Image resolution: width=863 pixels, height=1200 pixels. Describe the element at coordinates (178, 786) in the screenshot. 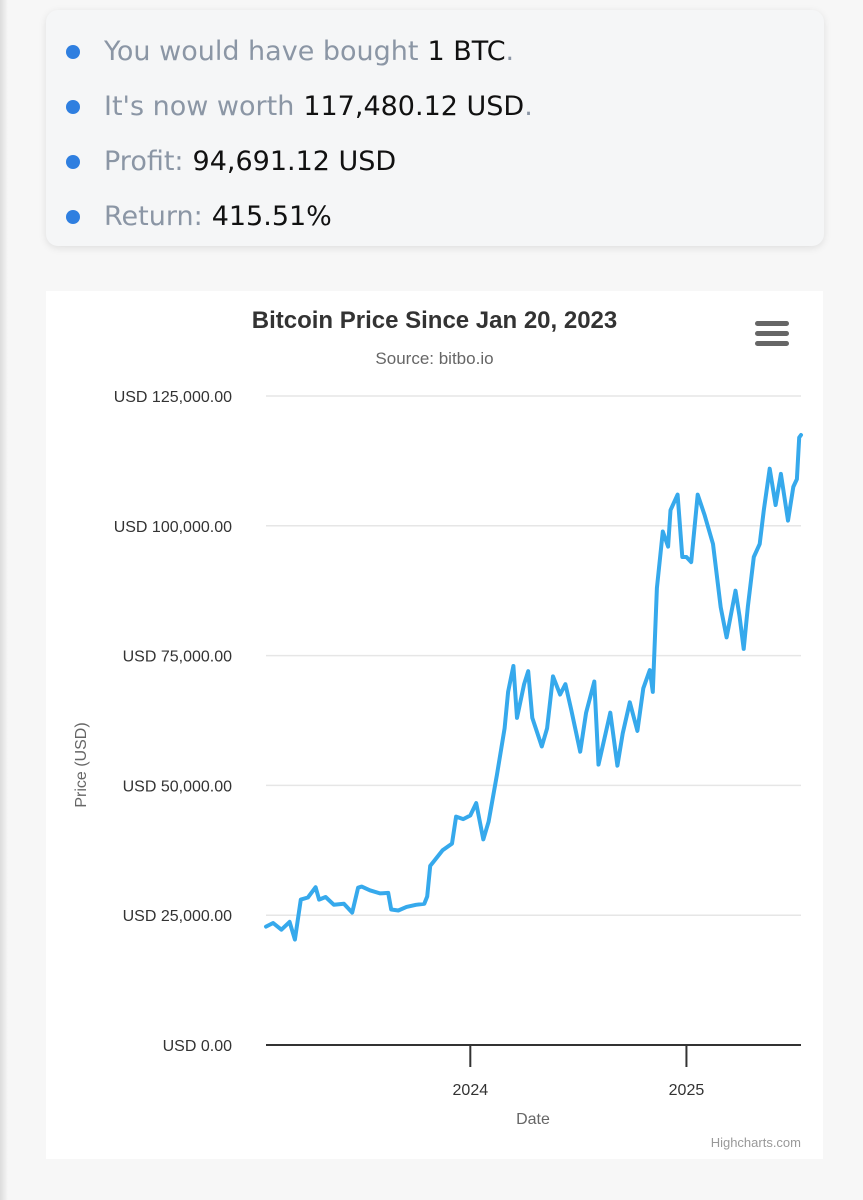

I see `y-tick-label: USD 50,000.00` at that location.